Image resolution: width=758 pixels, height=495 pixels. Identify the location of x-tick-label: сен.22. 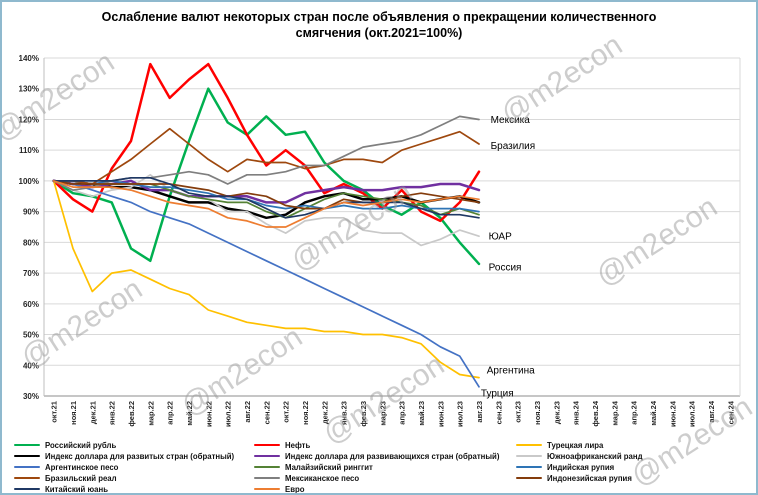
(266, 412).